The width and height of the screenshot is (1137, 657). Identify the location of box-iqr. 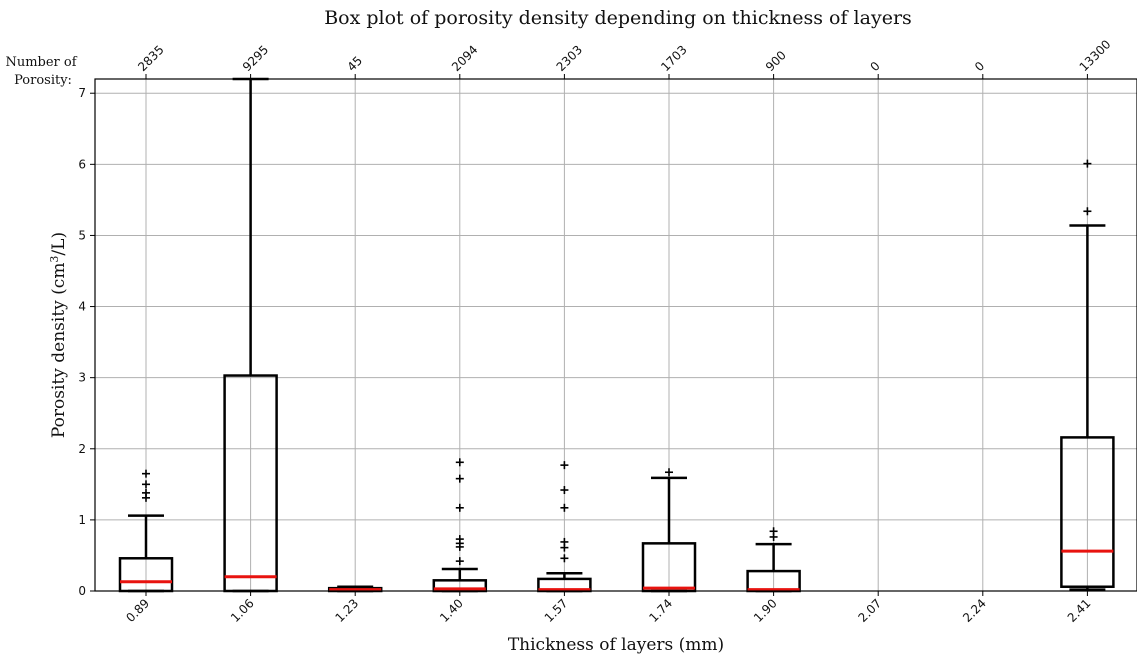
(1087, 512).